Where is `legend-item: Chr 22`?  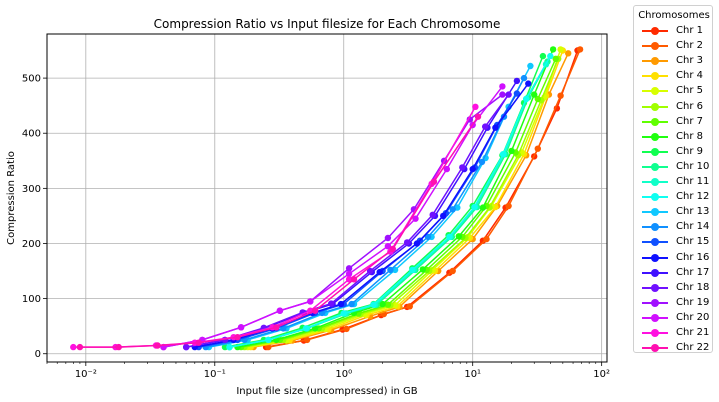 legend-item: Chr 22 is located at coordinates (677, 348).